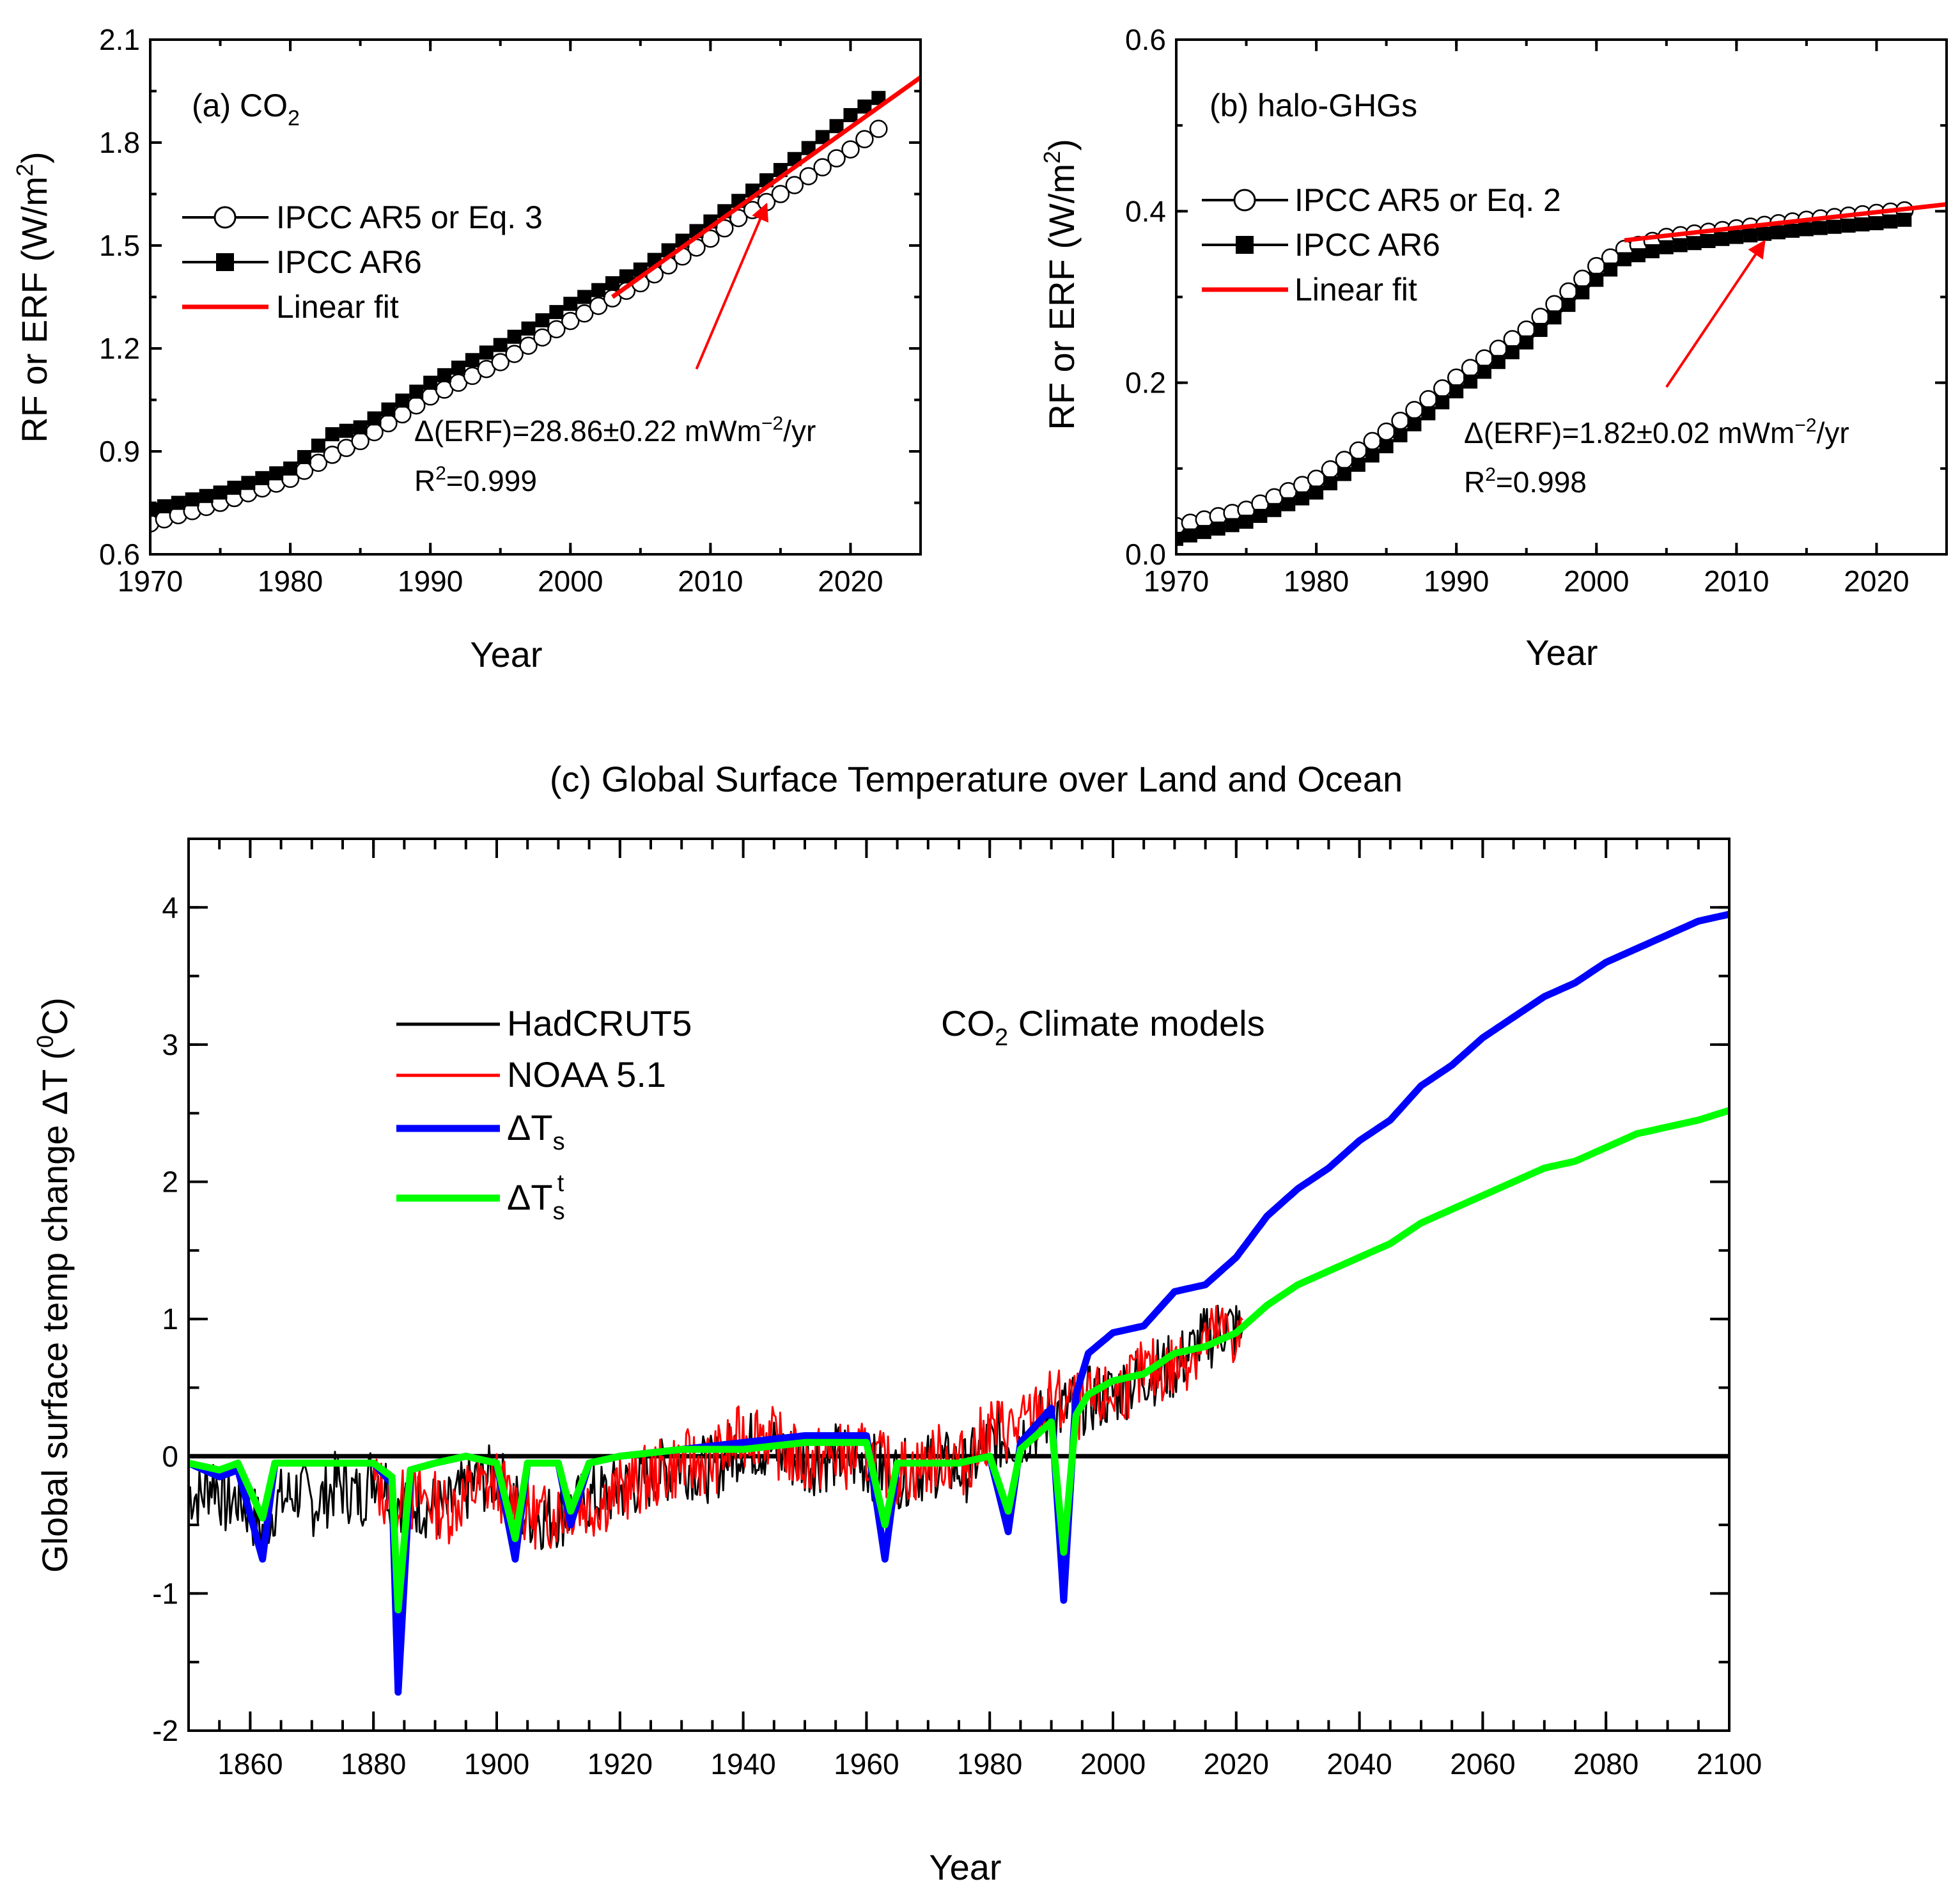  Describe the element at coordinates (536, 1131) in the screenshot. I see `c-legend-label-dts: ΔTs` at that location.